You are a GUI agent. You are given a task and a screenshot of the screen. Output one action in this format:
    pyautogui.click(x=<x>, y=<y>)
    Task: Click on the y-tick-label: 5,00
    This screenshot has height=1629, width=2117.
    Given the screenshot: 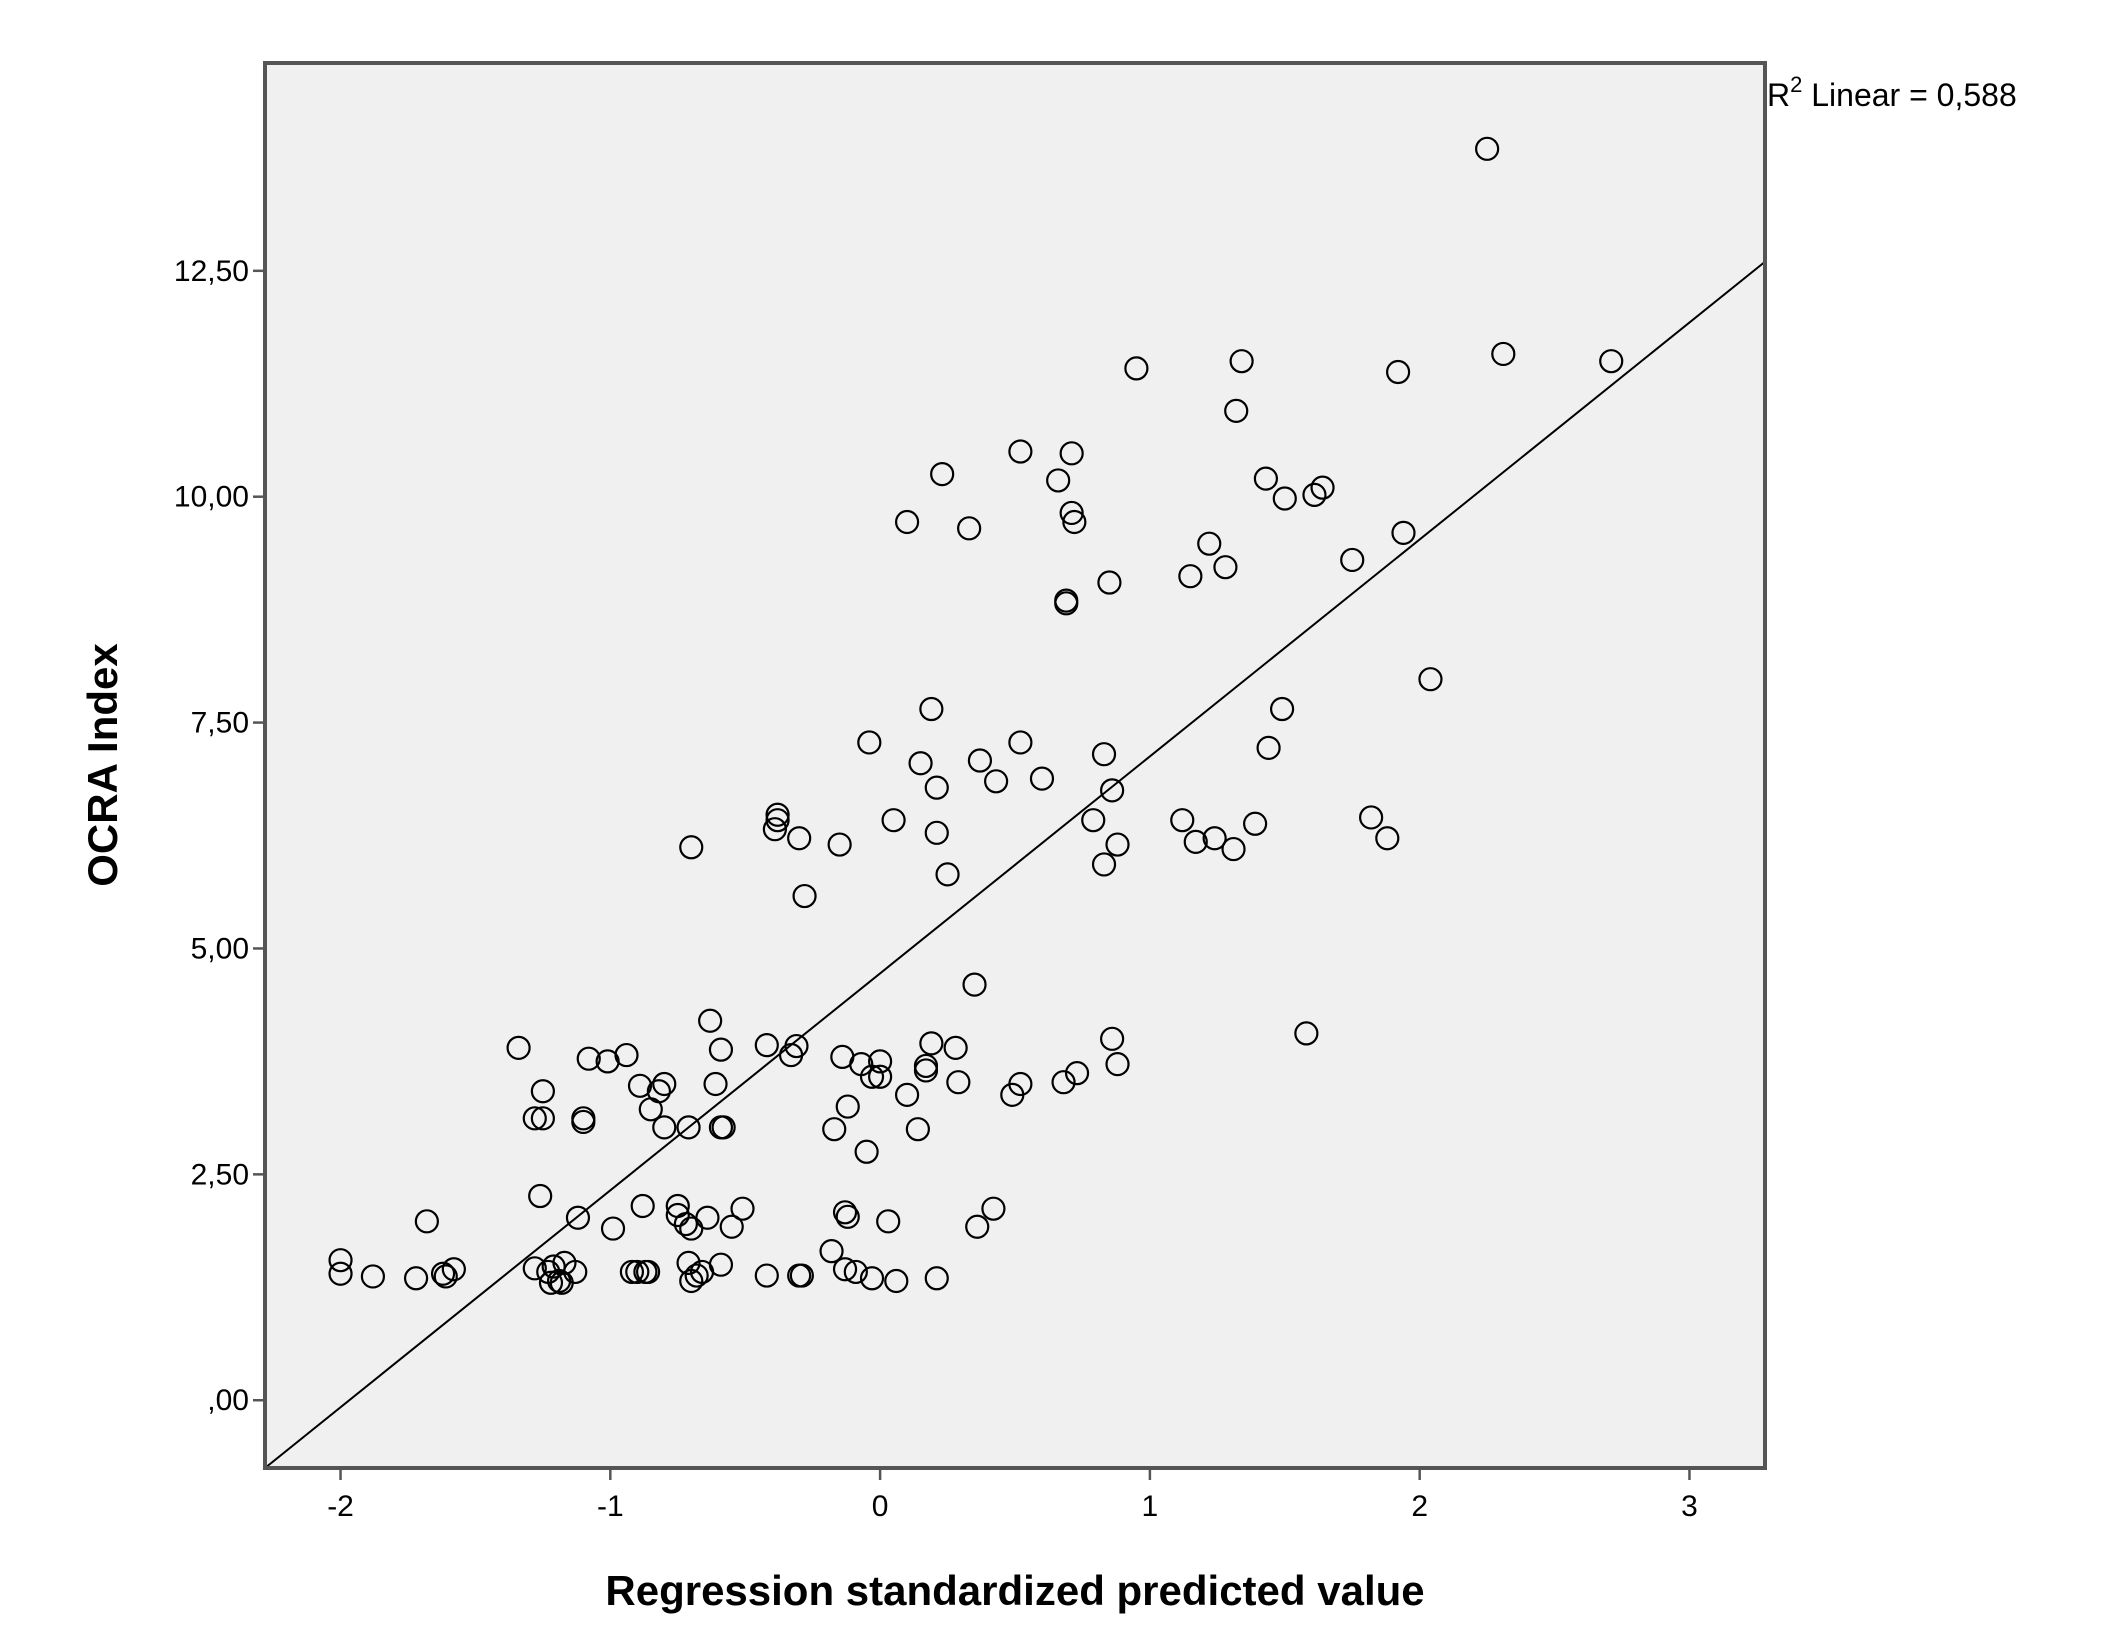 What is the action you would take?
    pyautogui.click(x=220, y=948)
    